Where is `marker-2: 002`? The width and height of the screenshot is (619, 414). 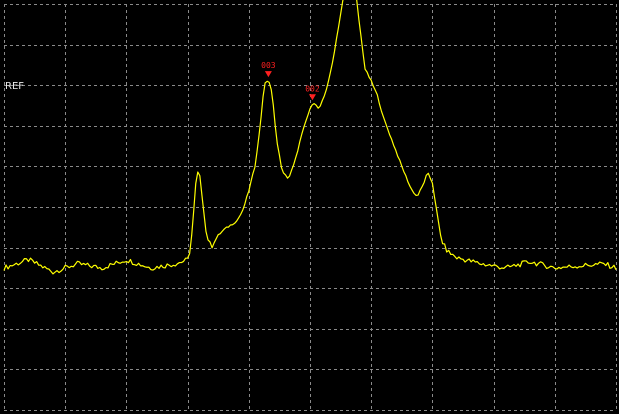
marker-2: 002 is located at coordinates (312, 92).